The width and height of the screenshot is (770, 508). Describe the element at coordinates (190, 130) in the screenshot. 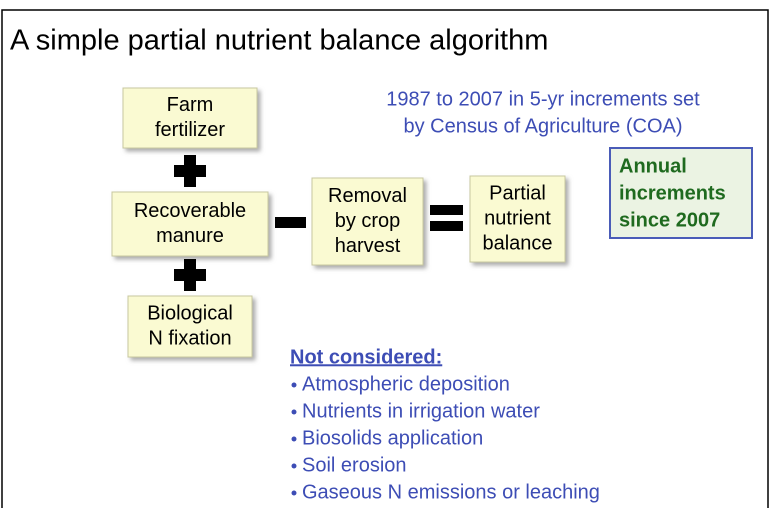

I see `node-label: fertilizer` at that location.